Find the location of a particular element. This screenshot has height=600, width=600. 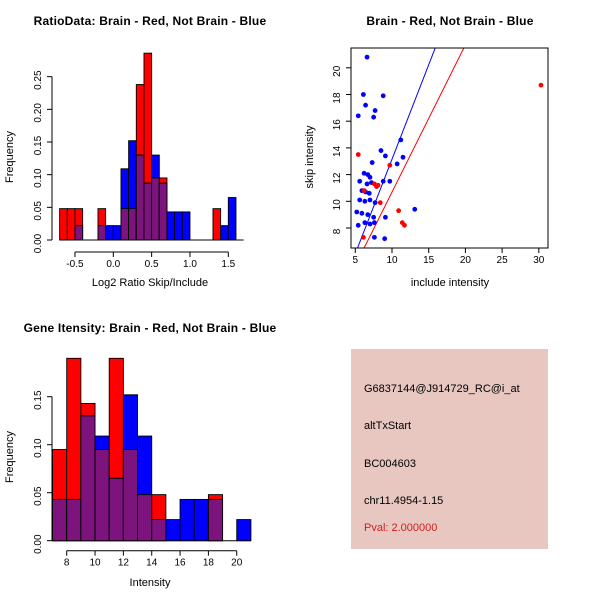

event-type-text: altTxStart is located at coordinates (388, 426).